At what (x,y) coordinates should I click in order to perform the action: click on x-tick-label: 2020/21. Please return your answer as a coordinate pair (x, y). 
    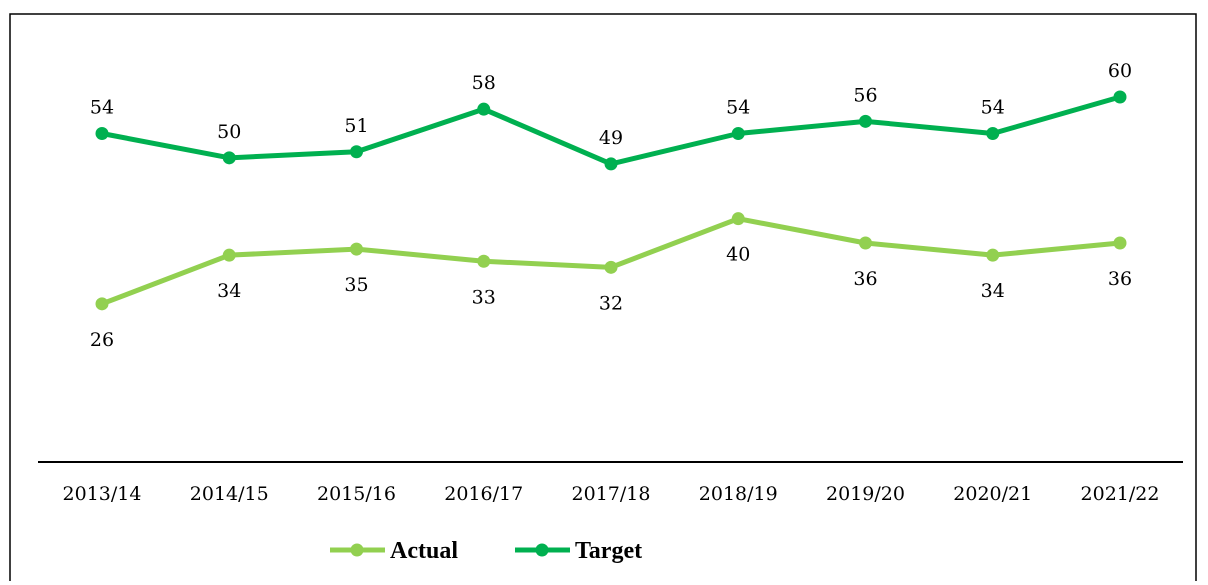
    Looking at the image, I should click on (992, 494).